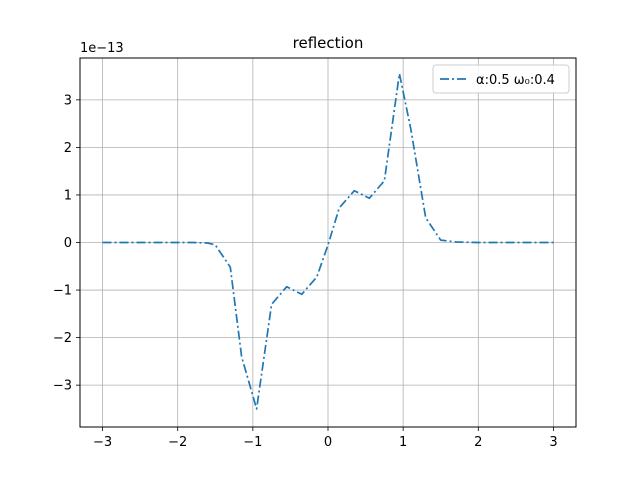 The height and width of the screenshot is (480, 640). What do you see at coordinates (515, 80) in the screenshot?
I see `legend-label: α:0.5 ω₀:0.4` at bounding box center [515, 80].